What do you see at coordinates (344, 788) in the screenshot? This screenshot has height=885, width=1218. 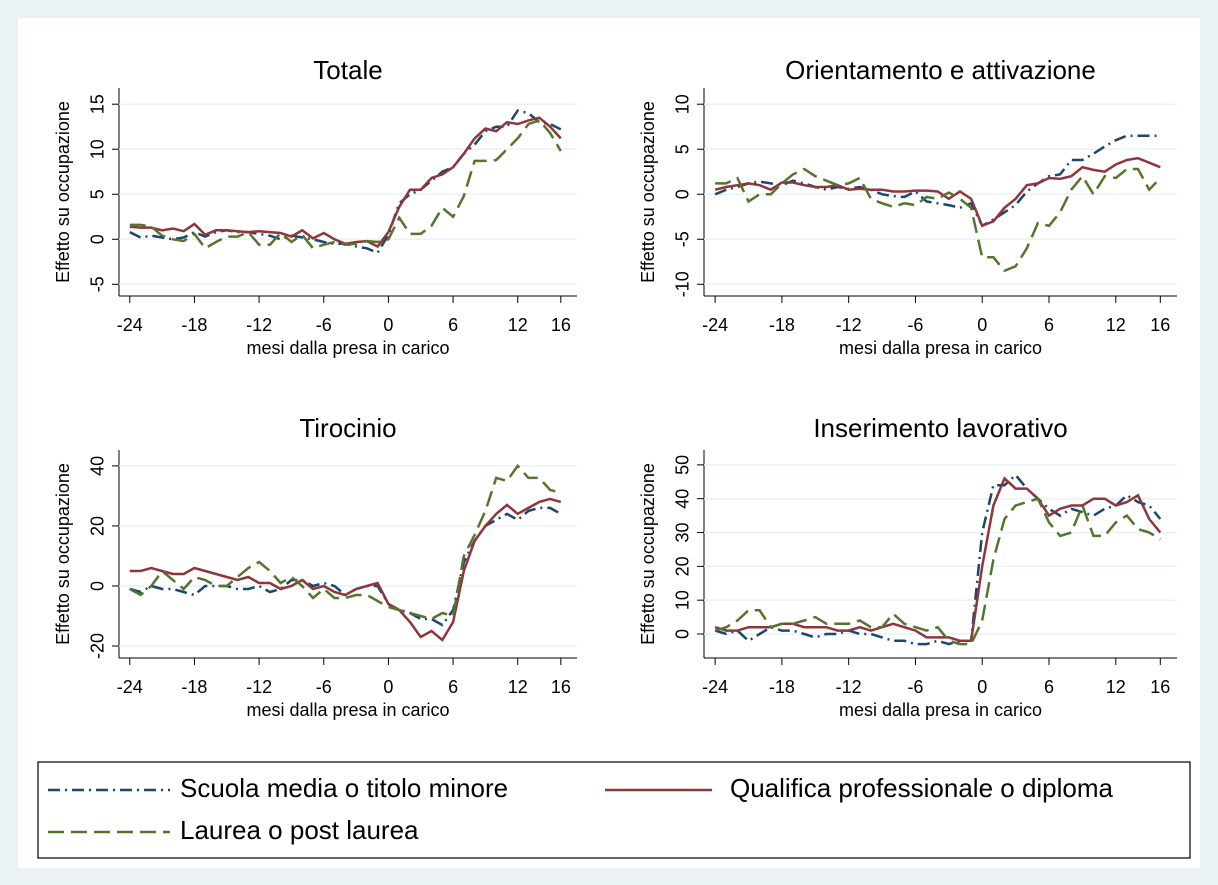 I see `legend-label: Scuola media o titolo minore` at bounding box center [344, 788].